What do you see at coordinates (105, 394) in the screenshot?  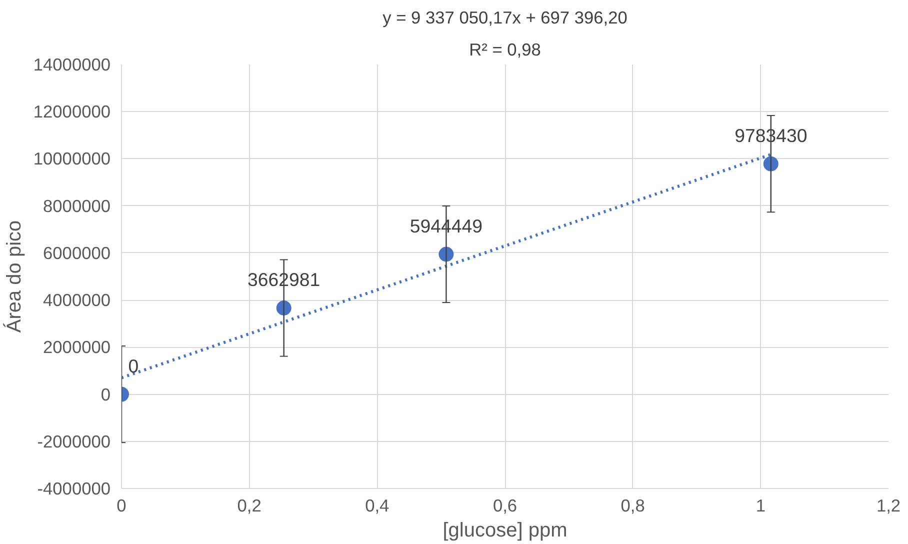 I see `y-tick-label: 0` at bounding box center [105, 394].